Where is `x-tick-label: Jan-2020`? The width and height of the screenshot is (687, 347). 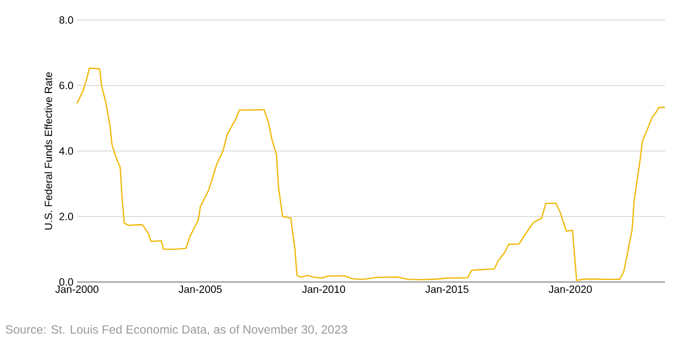
x-tick-label: Jan-2020 is located at coordinates (570, 289).